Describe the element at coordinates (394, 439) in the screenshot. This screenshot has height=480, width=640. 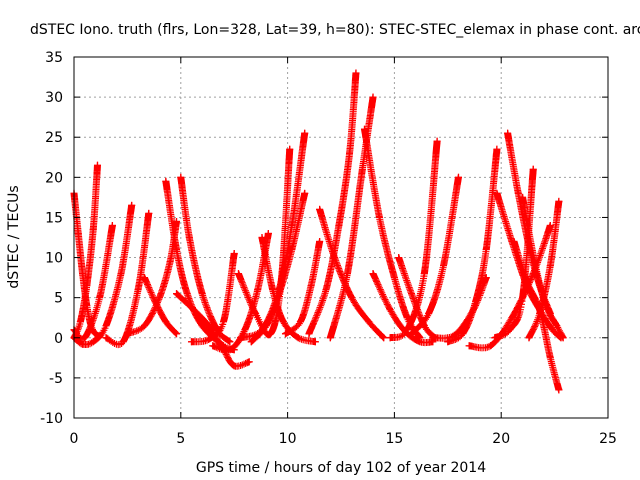
I see `x-tick-label: 15` at that location.